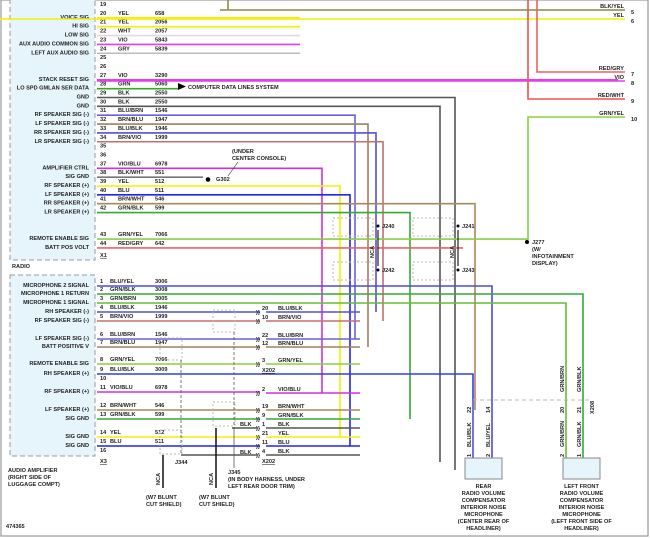 The width and height of the screenshot is (650, 538). I want to click on radio-circuit-number: 512, so click(159, 182).